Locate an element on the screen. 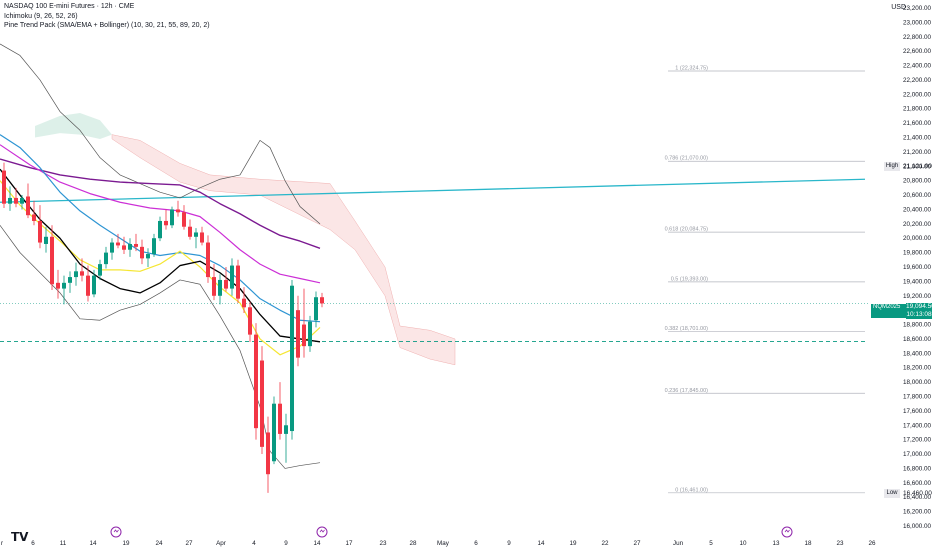 This screenshot has width=932, height=550. price-tick-label: 19,600.00 is located at coordinates (917, 267).